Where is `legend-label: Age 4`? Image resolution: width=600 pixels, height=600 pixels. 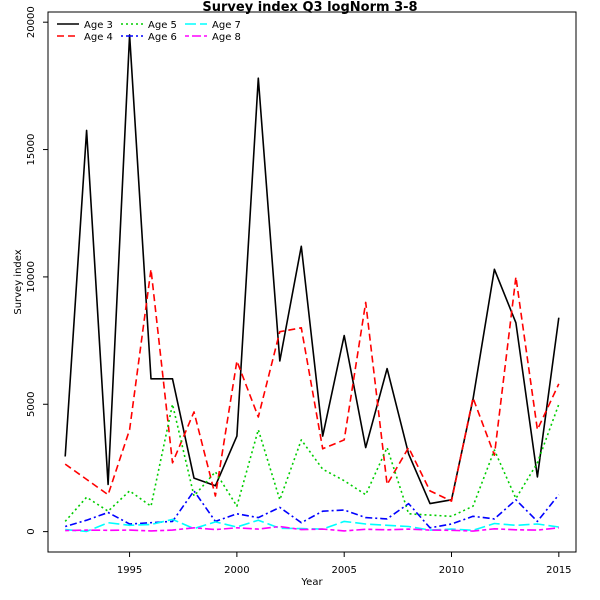
legend-label: Age 4 is located at coordinates (98, 37).